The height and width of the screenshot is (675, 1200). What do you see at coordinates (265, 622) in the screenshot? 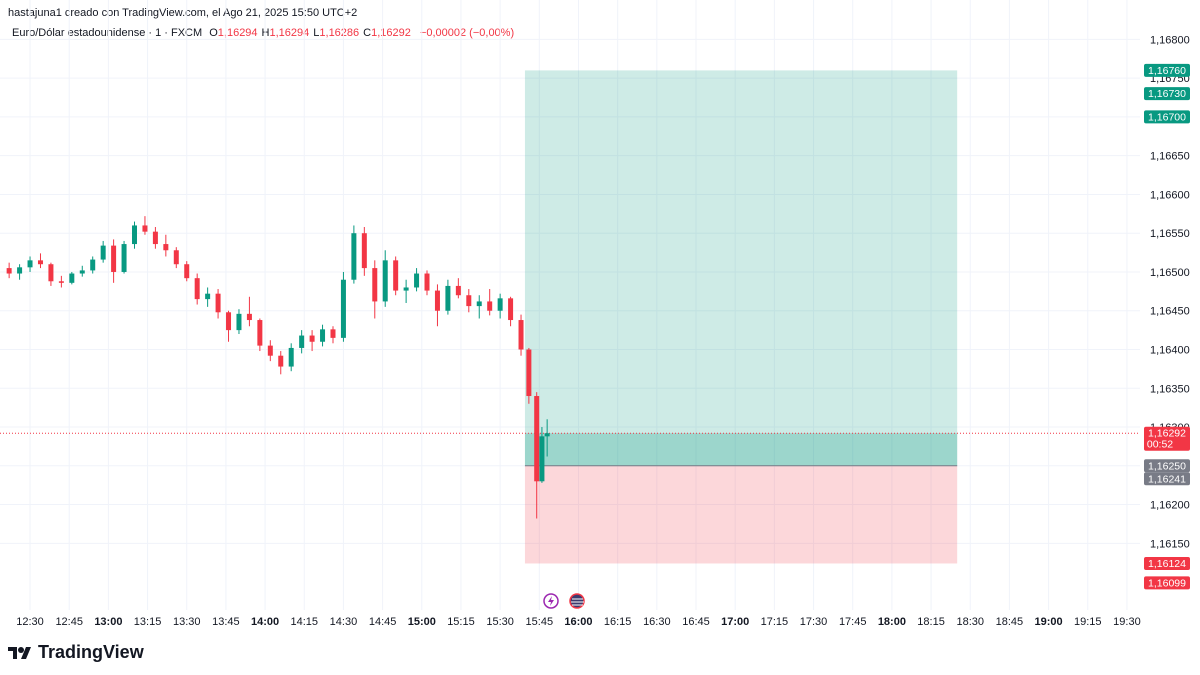
I see `x-tick-label: 14:00` at bounding box center [265, 622].